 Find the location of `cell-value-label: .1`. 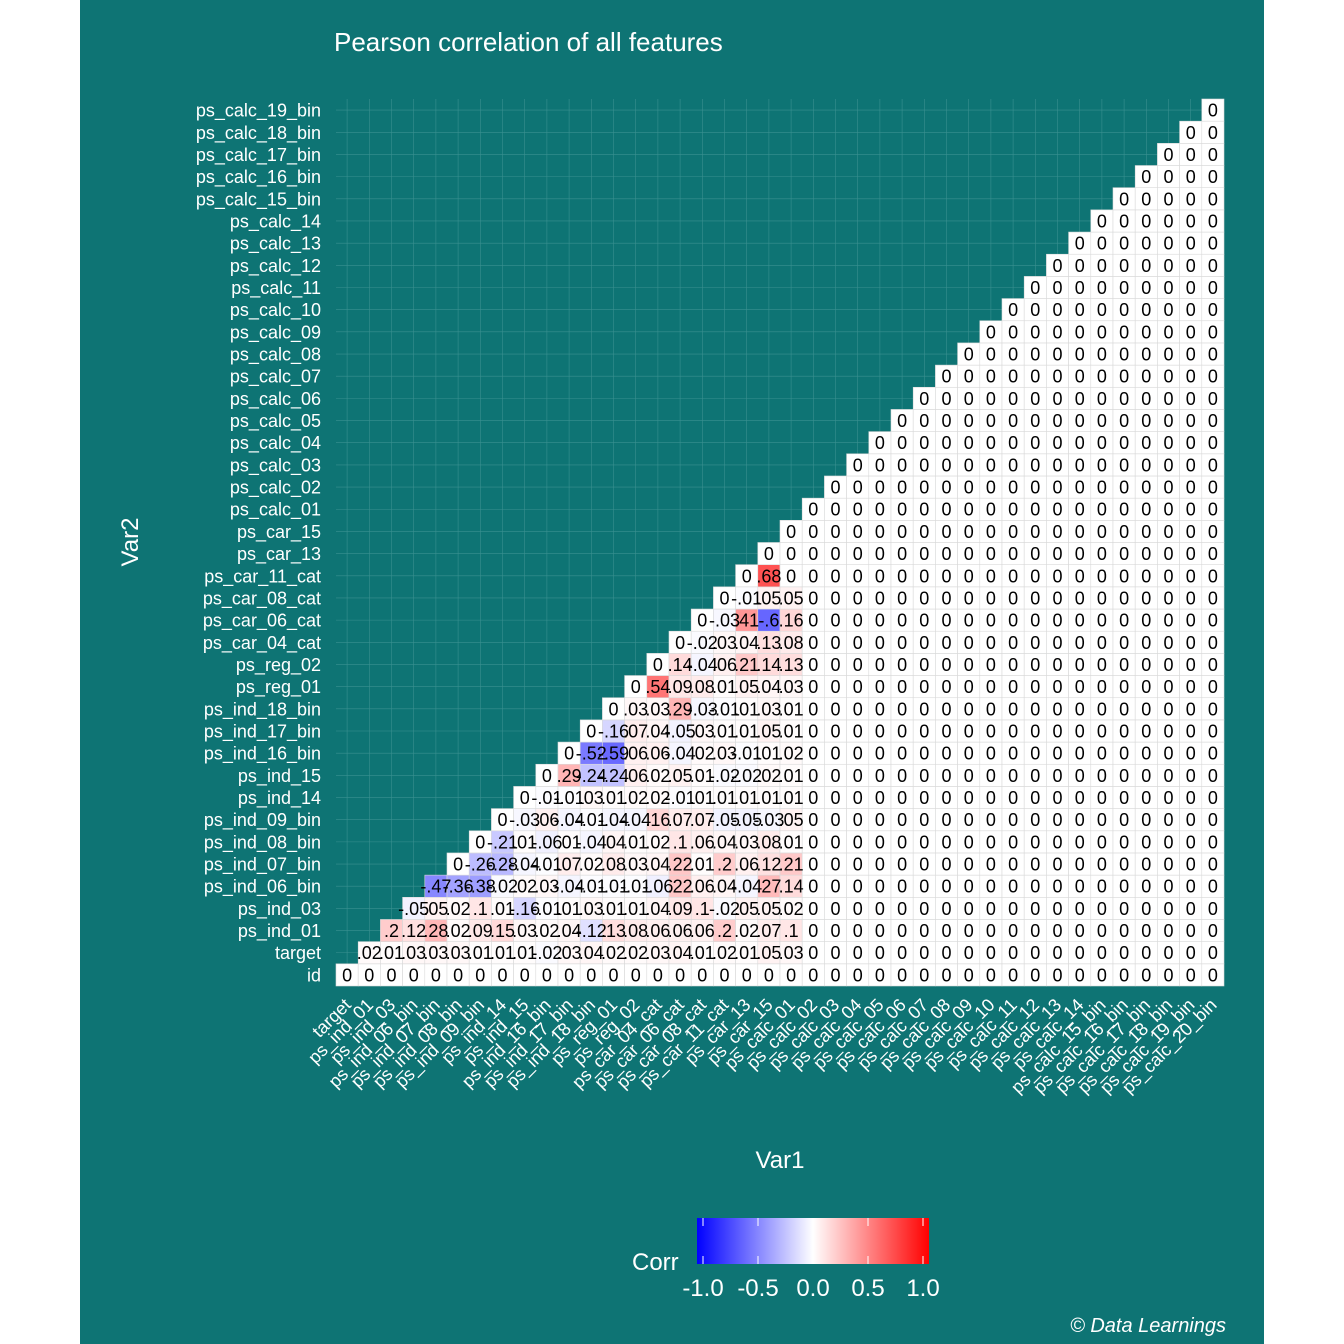

cell-value-label: .1 is located at coordinates (791, 931).